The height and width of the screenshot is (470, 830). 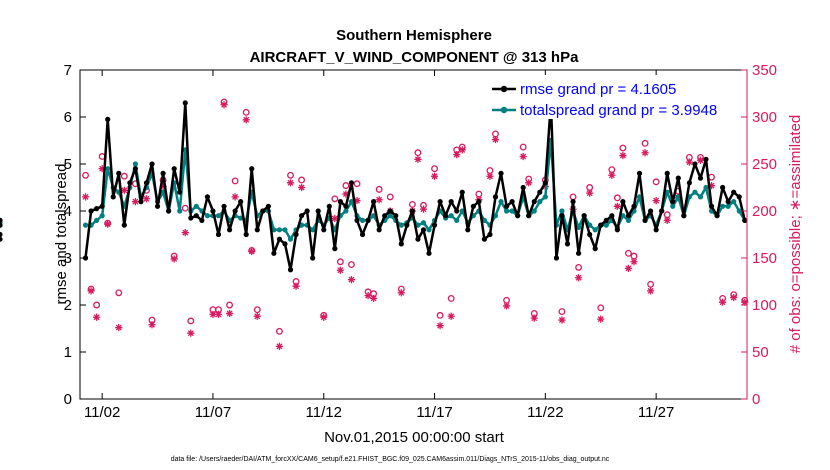 I want to click on legend-entry-rmse: rmse grand pr = 4.1605, so click(x=598, y=89).